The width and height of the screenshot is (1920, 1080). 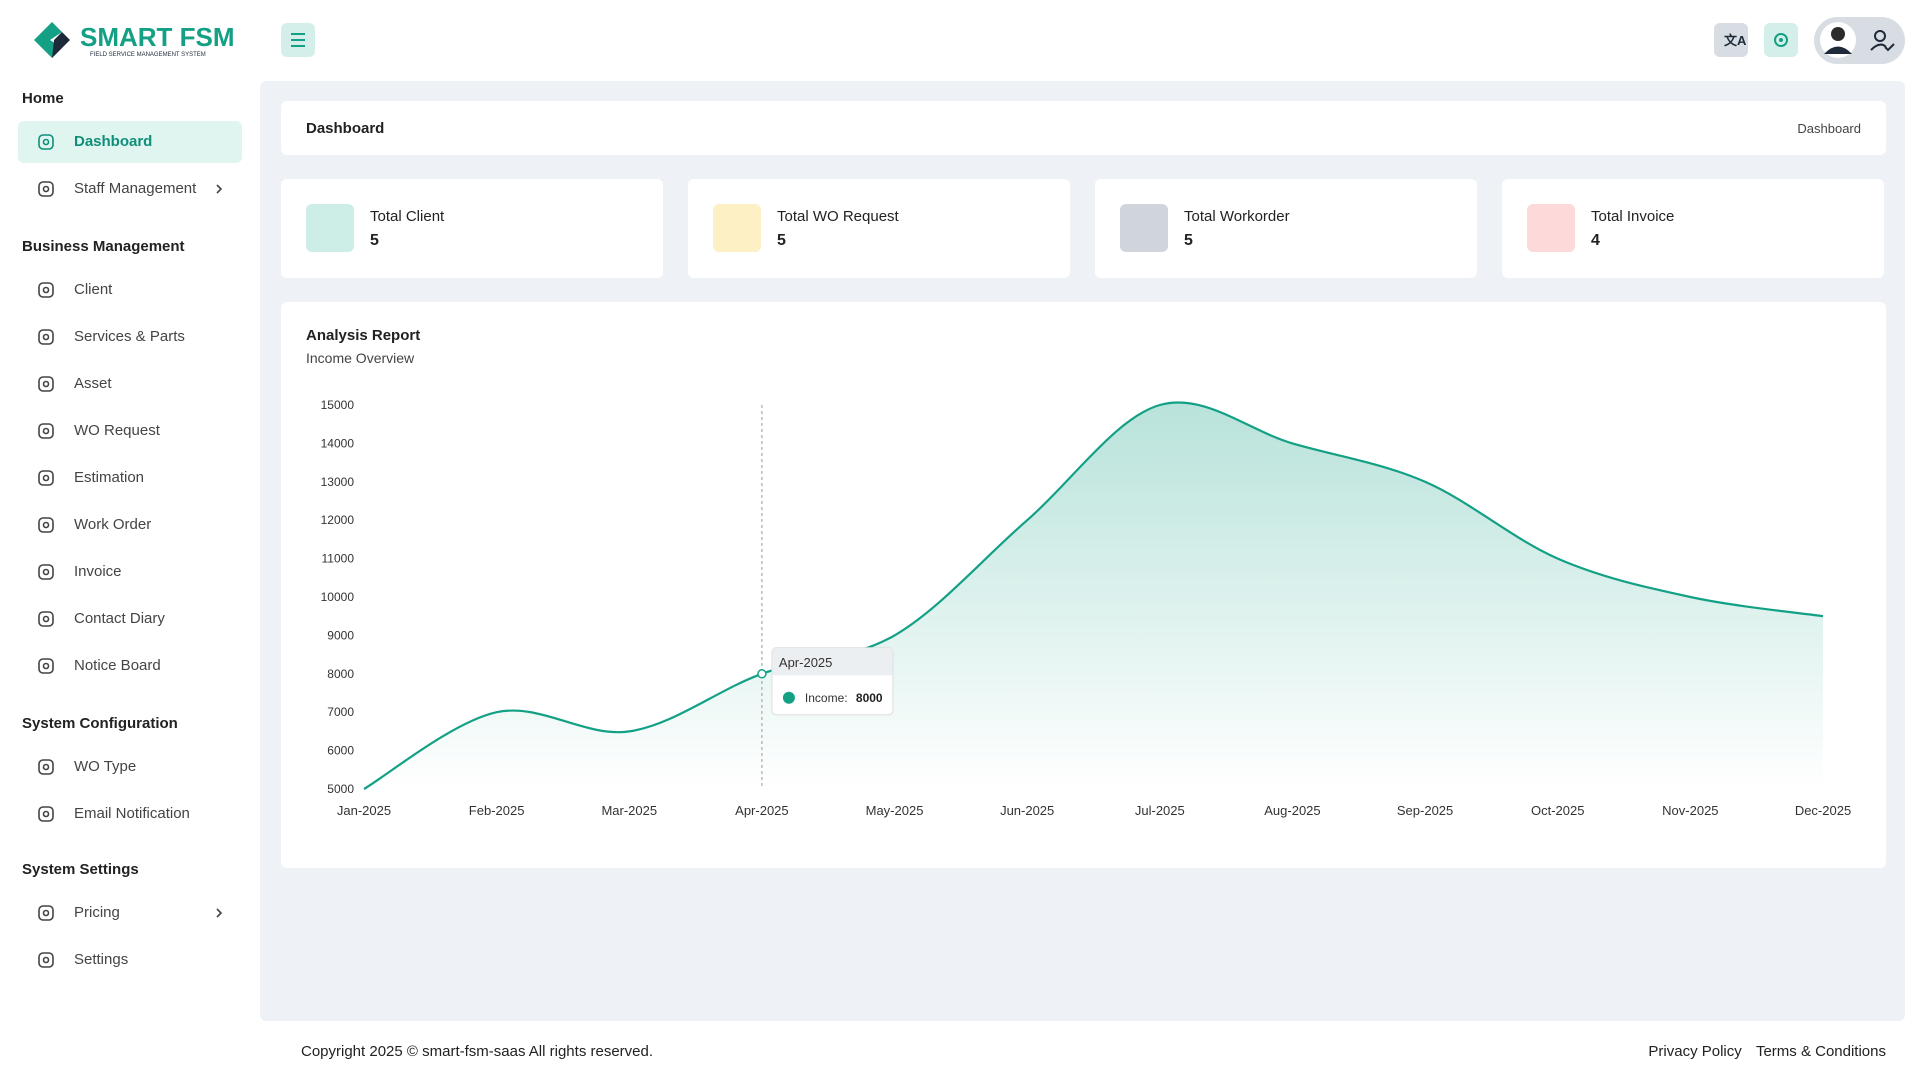 I want to click on footer-links: Privacy Policy Terms & Conditions, so click(x=1767, y=1051).